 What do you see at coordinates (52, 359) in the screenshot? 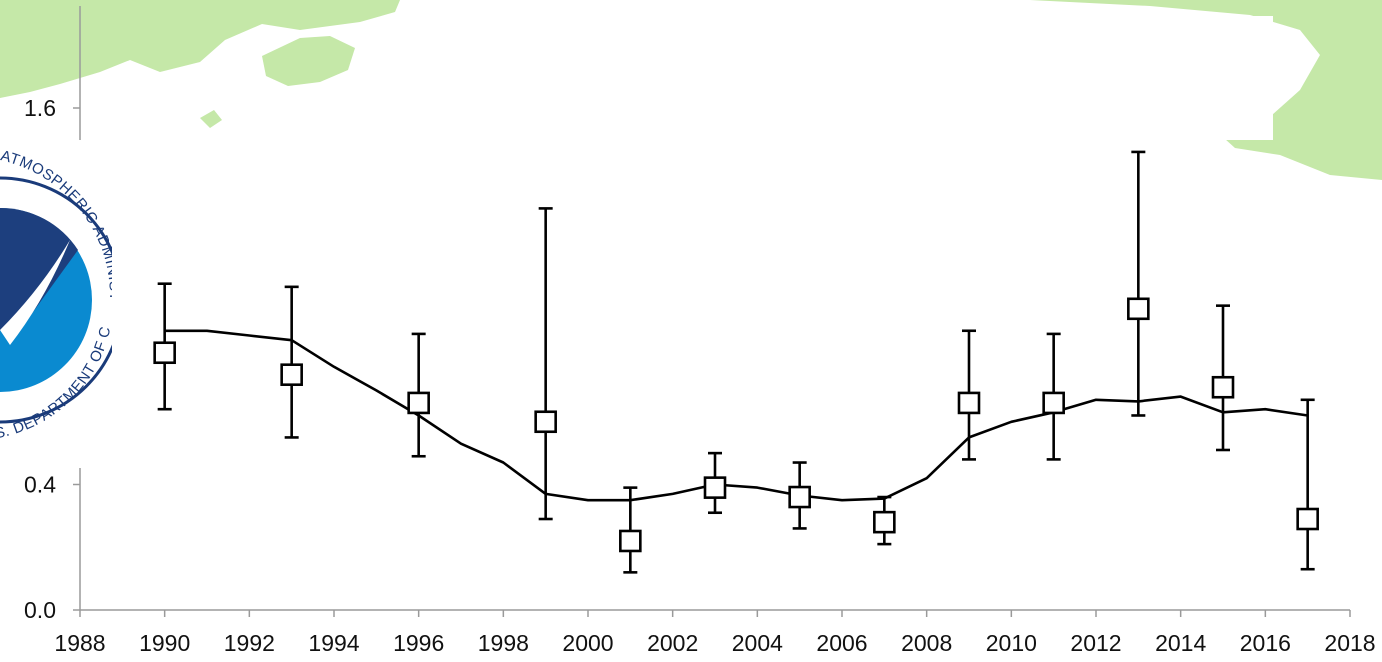
I see `y-tick-group: 0.0 0.4 1.6` at bounding box center [52, 359].